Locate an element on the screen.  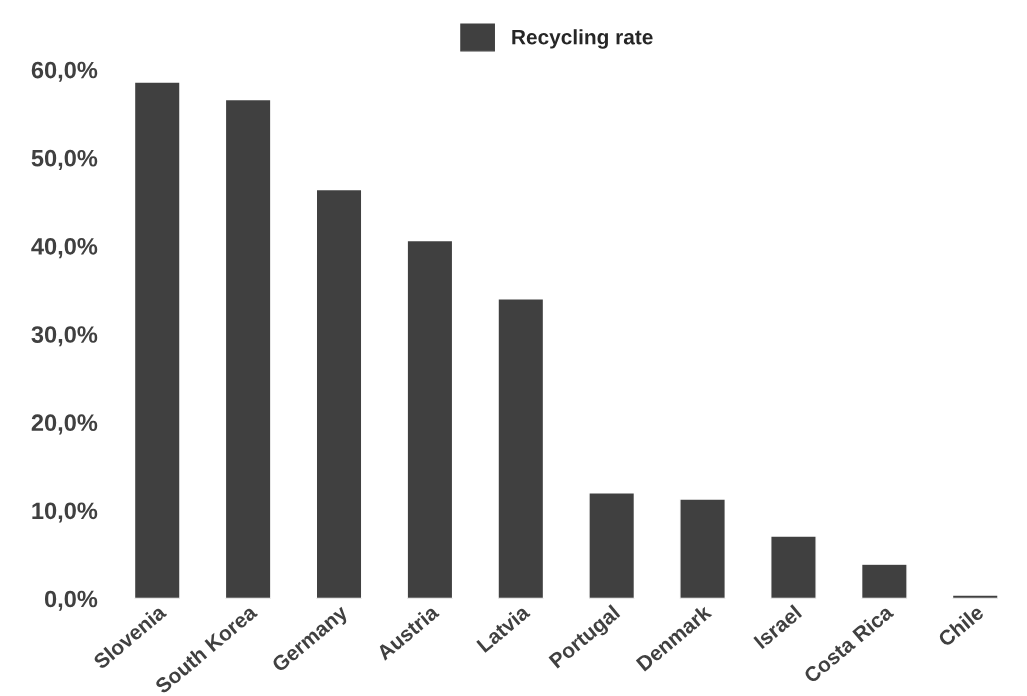
y-tick-label: 30,0% is located at coordinates (64, 336).